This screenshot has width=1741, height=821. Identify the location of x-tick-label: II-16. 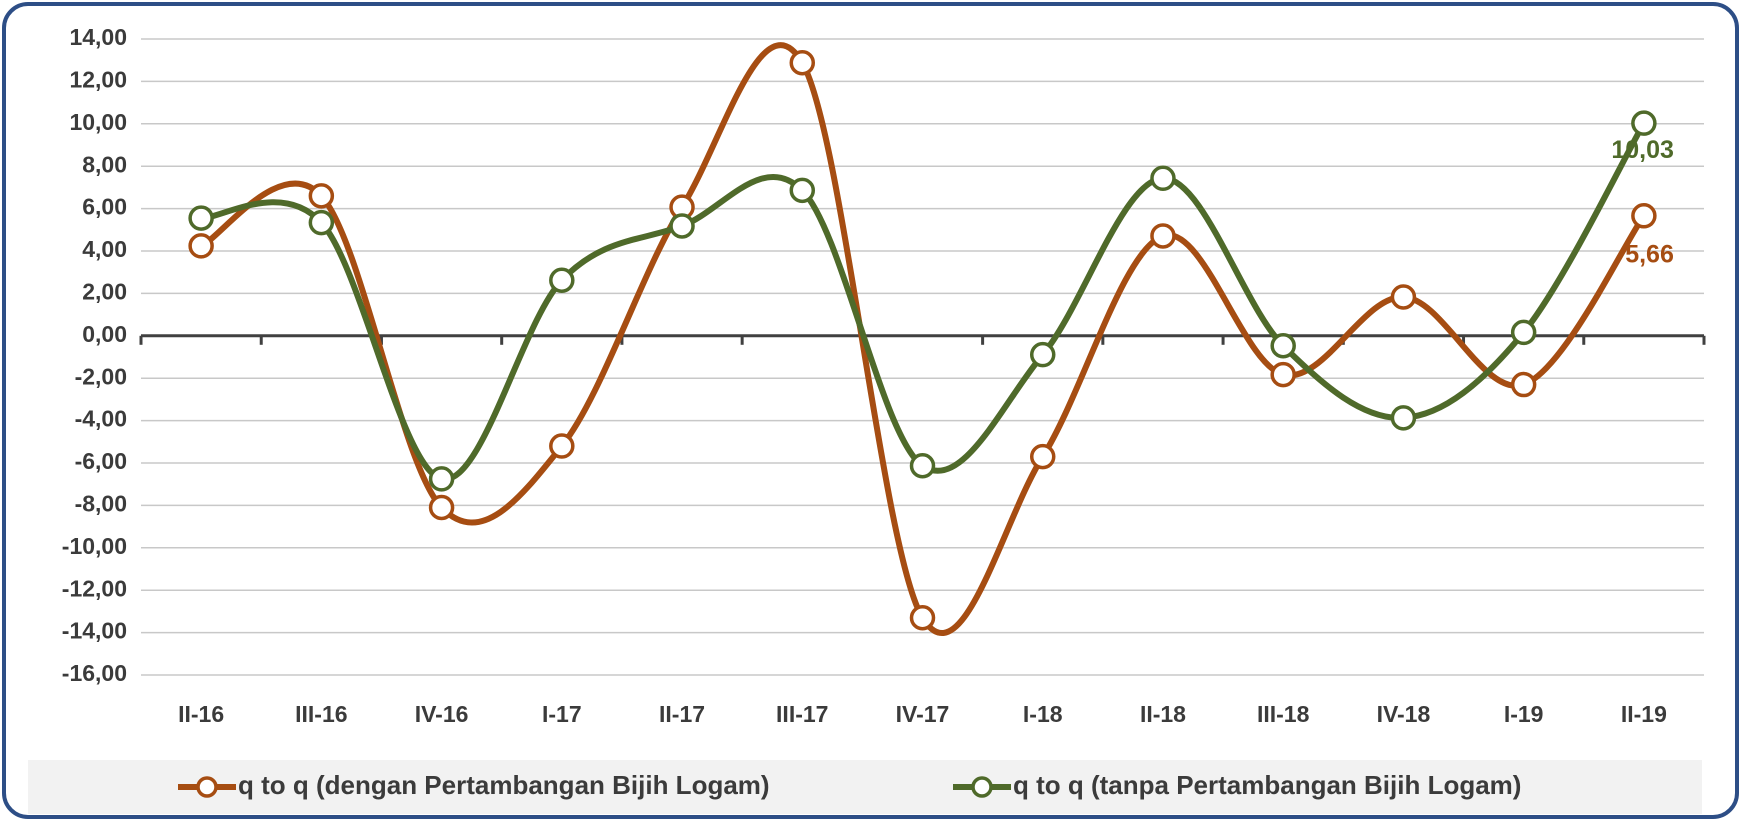
(201, 714).